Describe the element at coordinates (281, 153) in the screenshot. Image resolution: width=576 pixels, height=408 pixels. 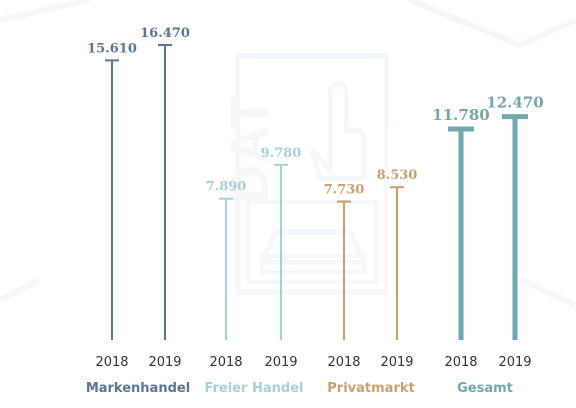
I see `data-label: 9.780` at that location.